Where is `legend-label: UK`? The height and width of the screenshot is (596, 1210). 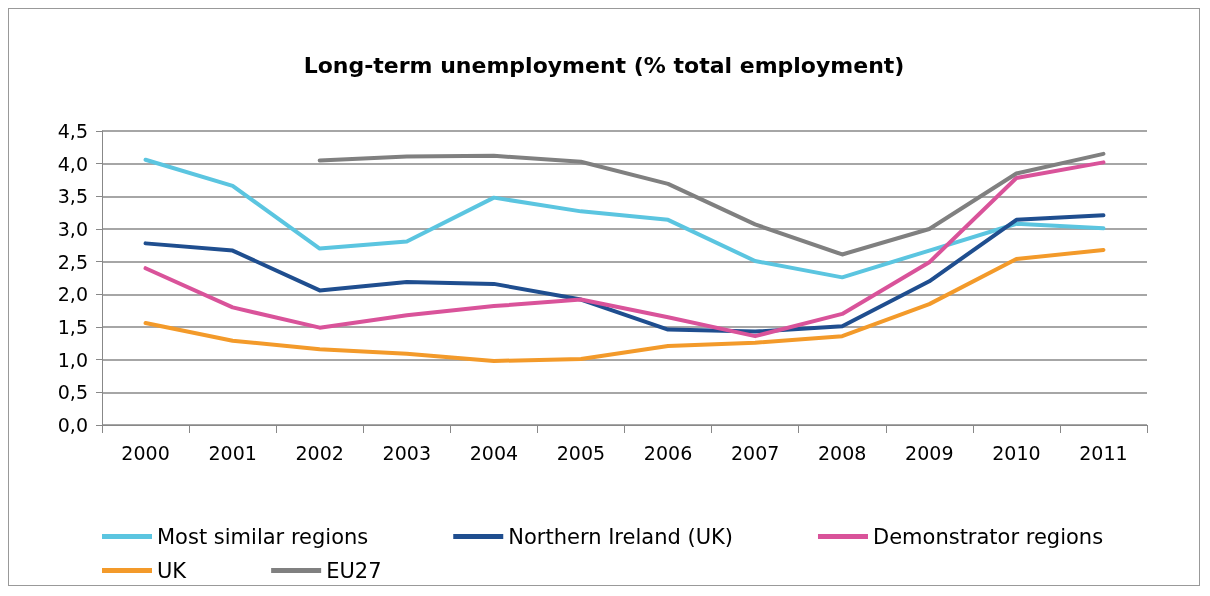
legend-label: UK is located at coordinates (172, 570).